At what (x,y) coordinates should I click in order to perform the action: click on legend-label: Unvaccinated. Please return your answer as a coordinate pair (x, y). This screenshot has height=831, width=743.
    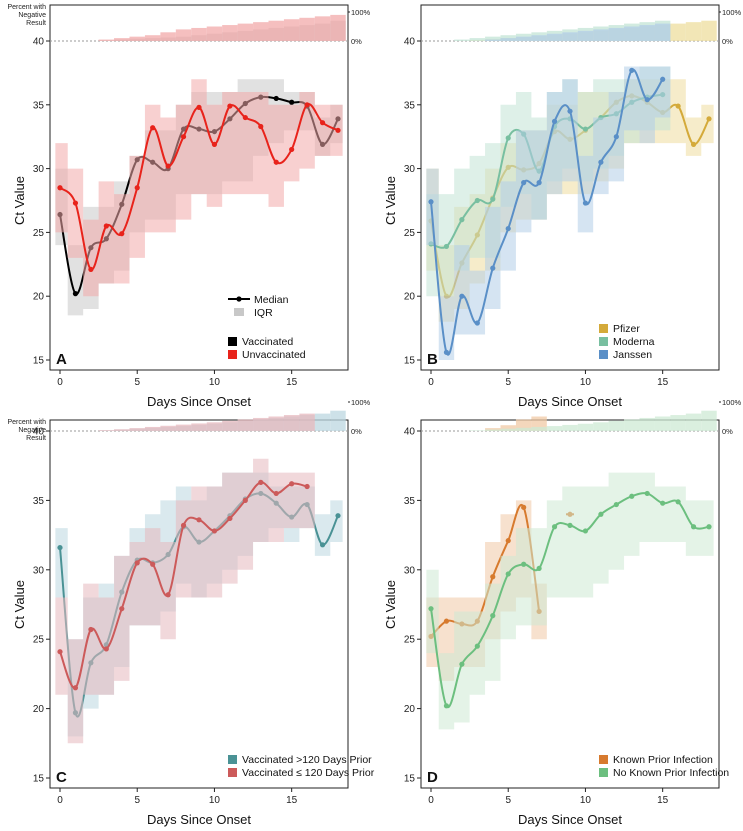
    Looking at the image, I should click on (274, 355).